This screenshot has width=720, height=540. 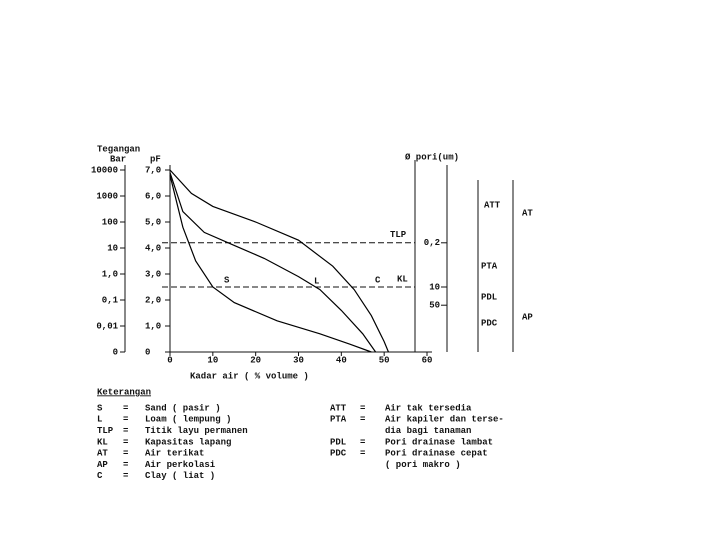 I want to click on legend-abbr: PDC, so click(x=338, y=454).